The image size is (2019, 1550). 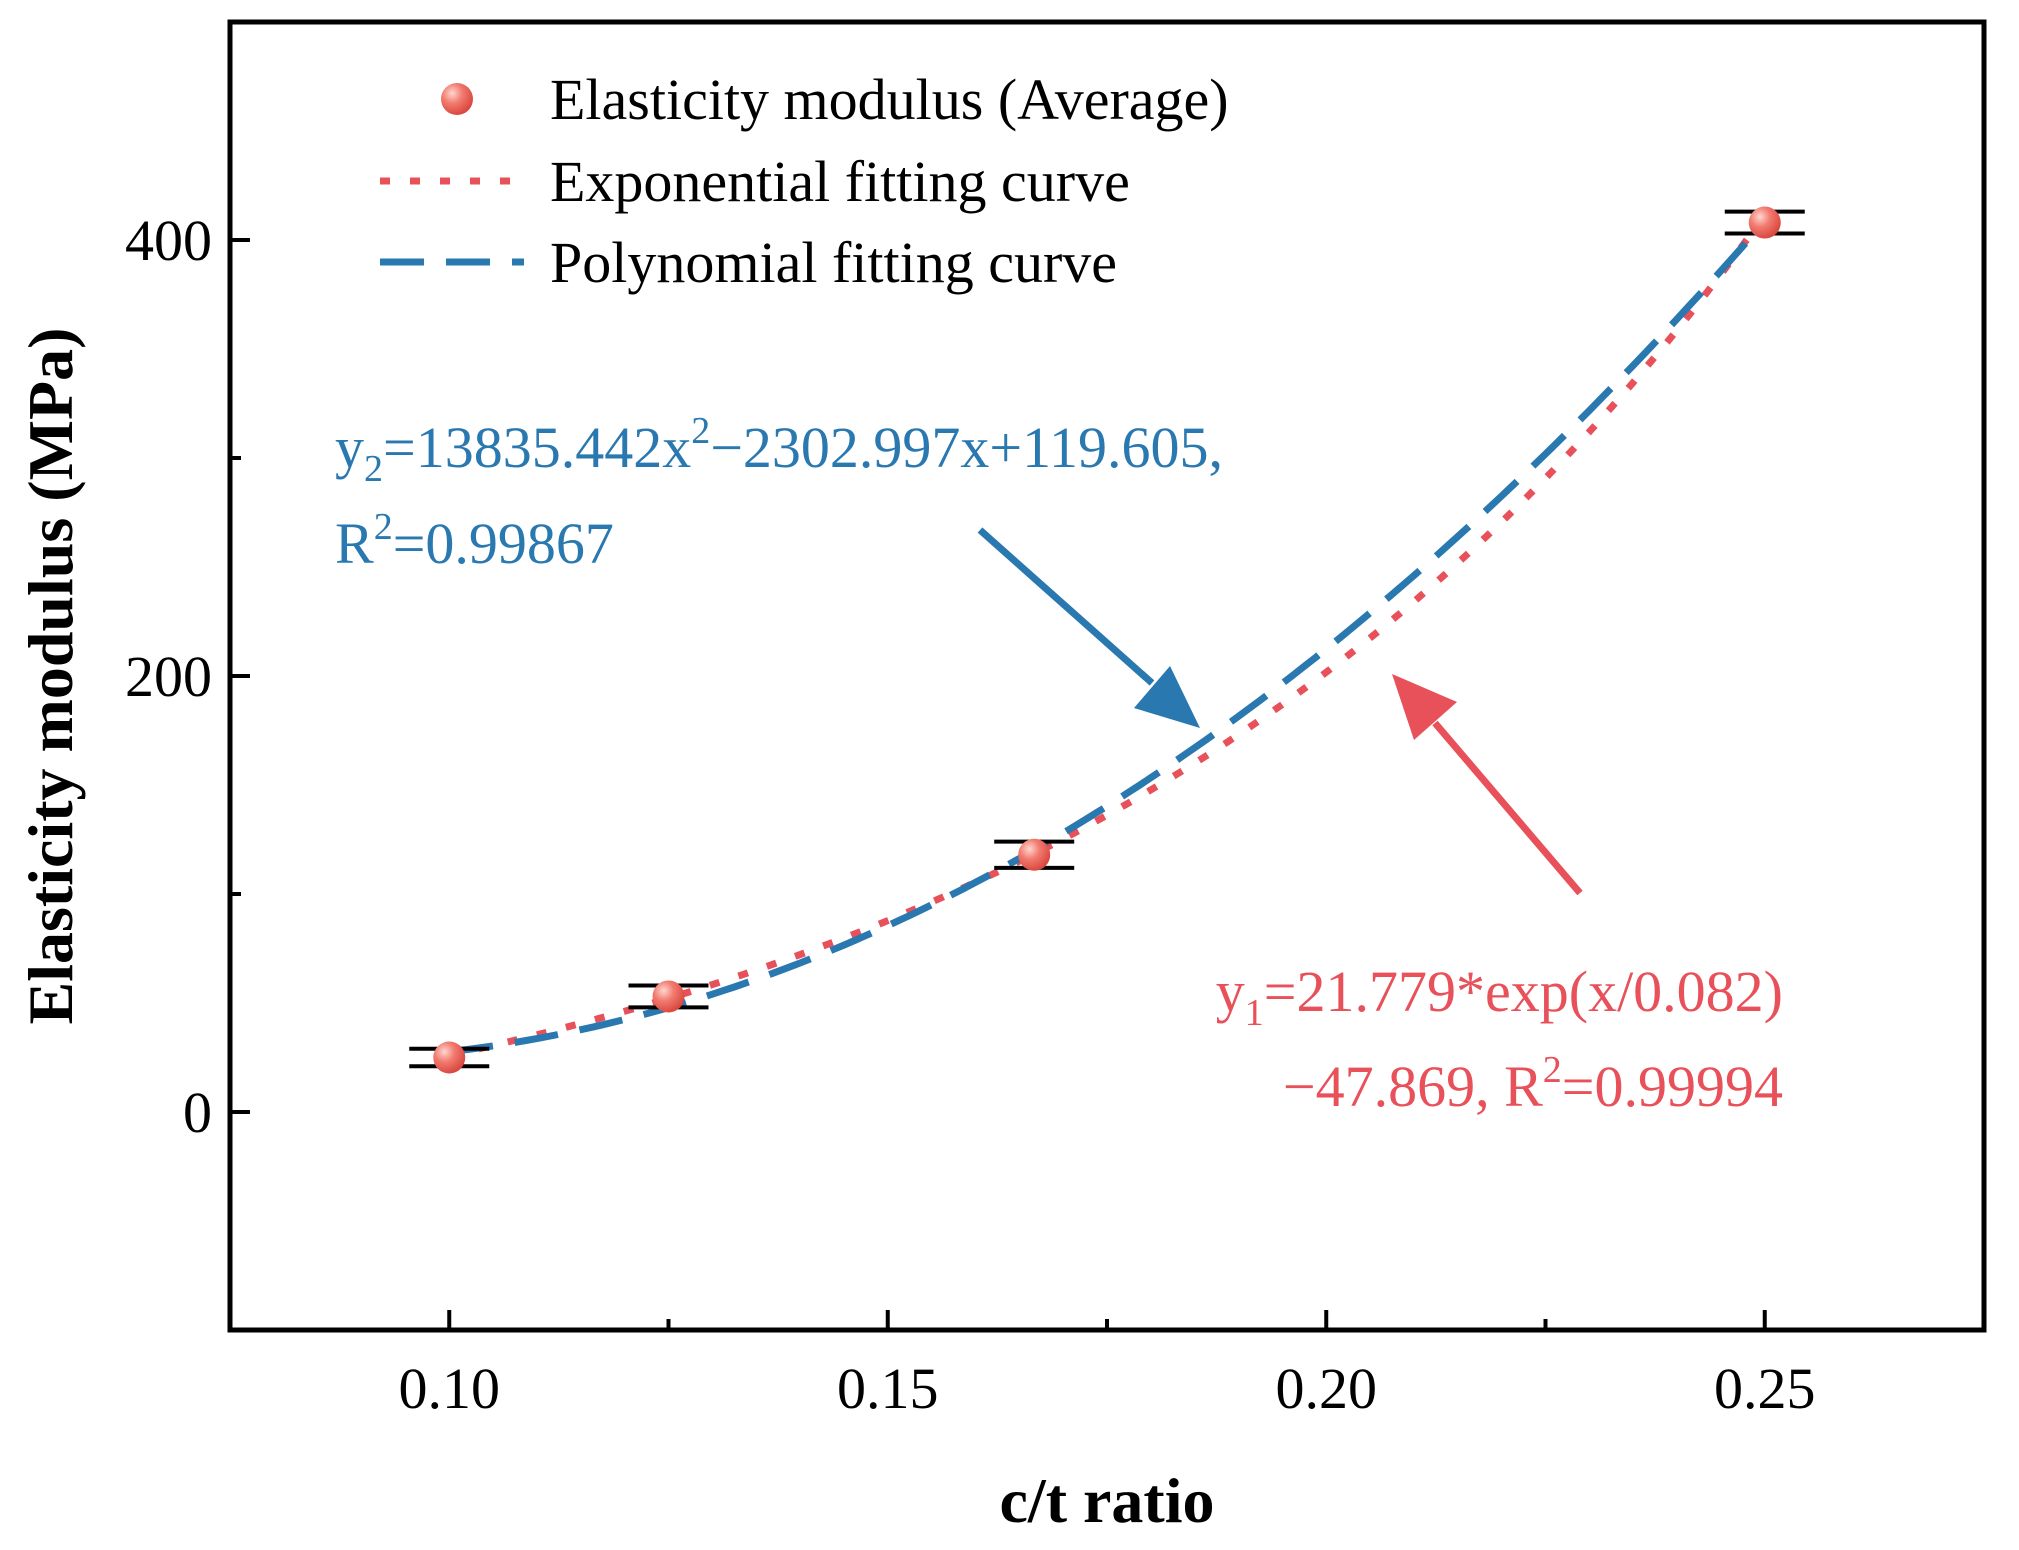 I want to click on y-tick-label: 0, so click(x=197, y=1112).